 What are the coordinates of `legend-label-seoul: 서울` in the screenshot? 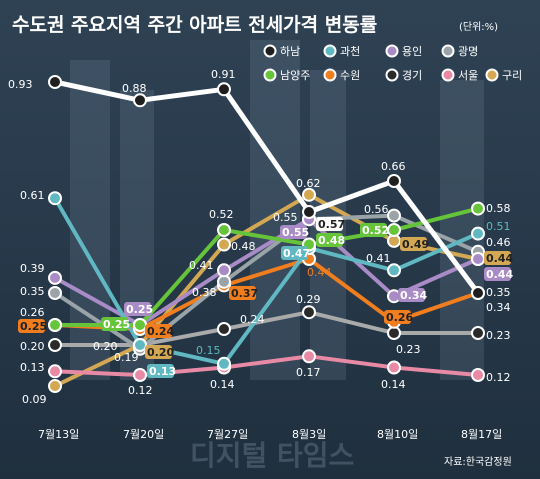 It's located at (468, 75).